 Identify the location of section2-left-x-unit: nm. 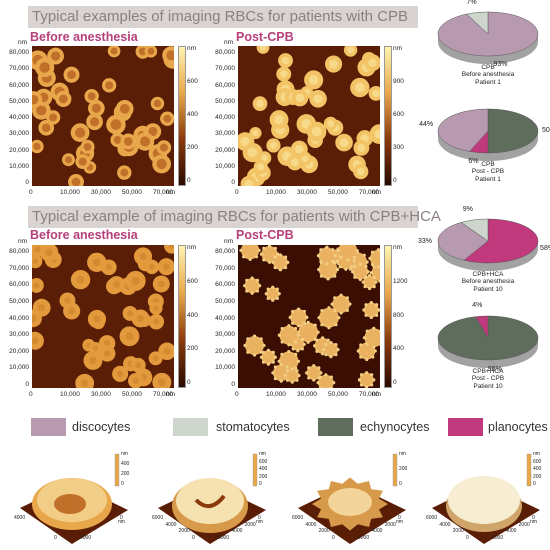
(171, 394).